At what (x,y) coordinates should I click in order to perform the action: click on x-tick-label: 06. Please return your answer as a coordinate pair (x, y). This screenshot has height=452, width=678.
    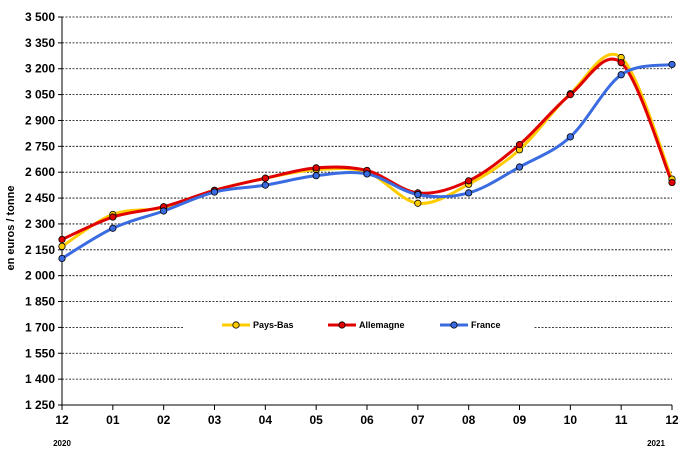
    Looking at the image, I should click on (367, 420).